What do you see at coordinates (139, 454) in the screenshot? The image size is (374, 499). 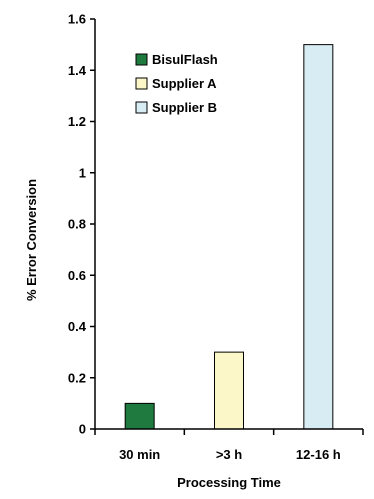 I see `x-tick-label: 30 min` at bounding box center [139, 454].